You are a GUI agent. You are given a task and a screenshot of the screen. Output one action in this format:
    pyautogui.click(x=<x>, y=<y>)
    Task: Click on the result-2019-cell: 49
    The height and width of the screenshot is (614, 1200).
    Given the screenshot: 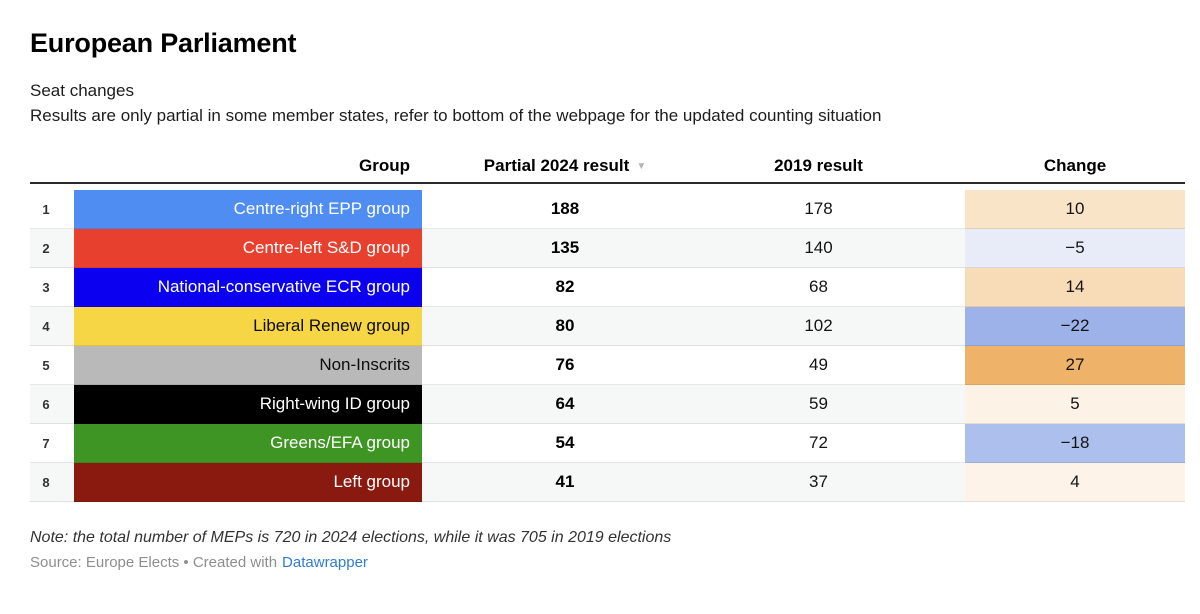 What is the action you would take?
    pyautogui.click(x=836, y=365)
    